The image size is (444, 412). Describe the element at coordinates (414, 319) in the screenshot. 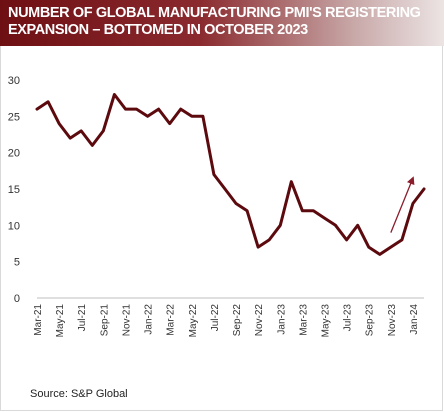

I see `x-tick-label: Jan-24` at that location.